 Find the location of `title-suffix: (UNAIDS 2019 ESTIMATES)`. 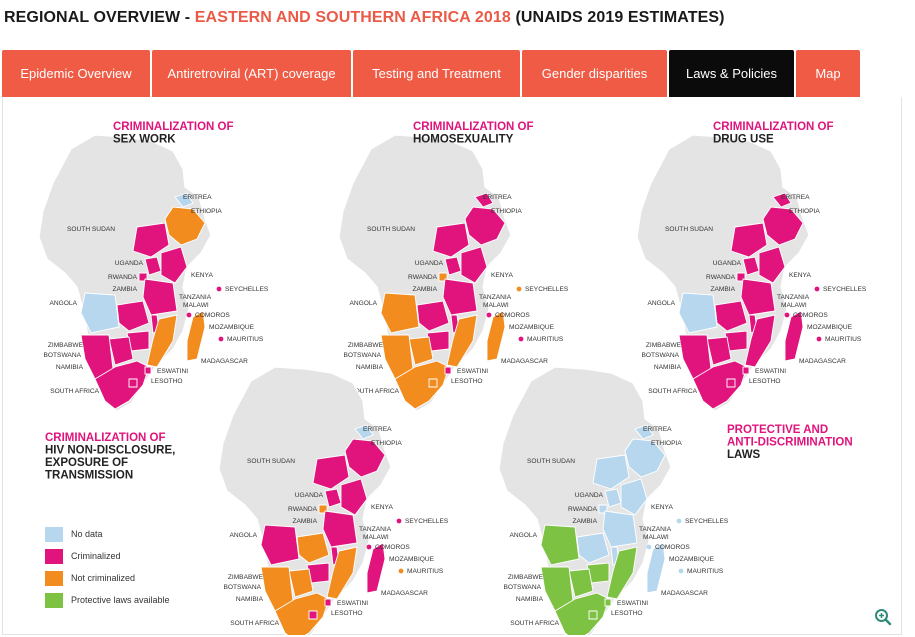

title-suffix: (UNAIDS 2019 ESTIMATES) is located at coordinates (617, 17).